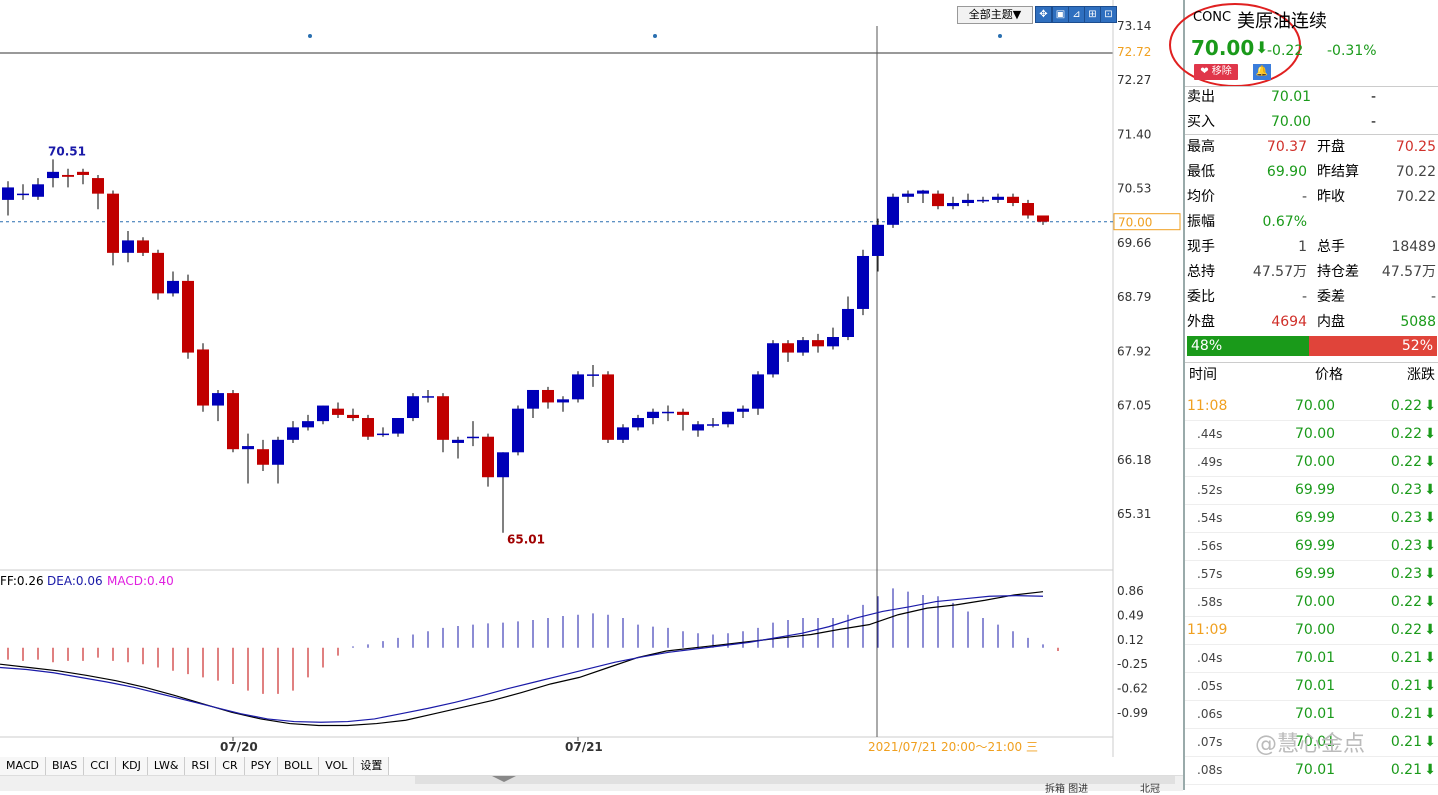 The image size is (1438, 795). Describe the element at coordinates (1210, 546) in the screenshot. I see `tick-time: .56s` at that location.